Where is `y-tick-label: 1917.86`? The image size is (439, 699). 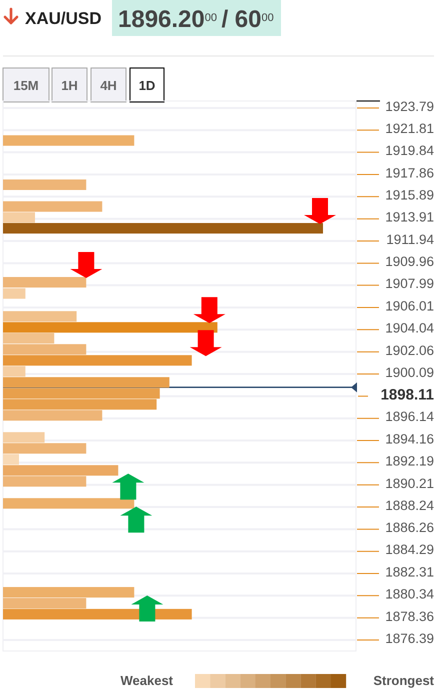 y-tick-label: 1917.86 is located at coordinates (409, 172).